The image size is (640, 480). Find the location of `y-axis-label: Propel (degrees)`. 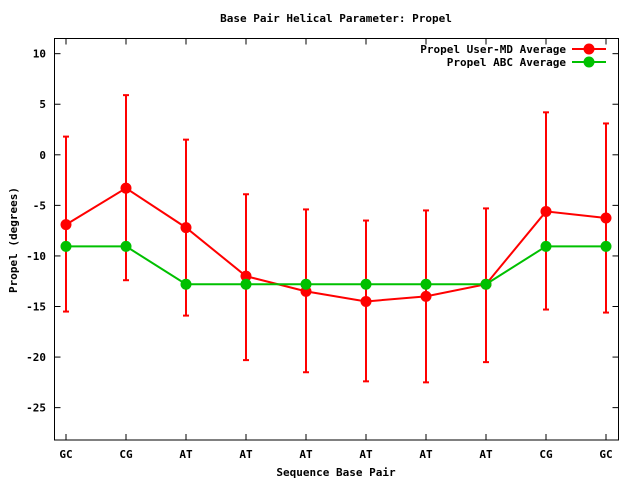

y-axis-label: Propel (degrees) is located at coordinates (13, 240).